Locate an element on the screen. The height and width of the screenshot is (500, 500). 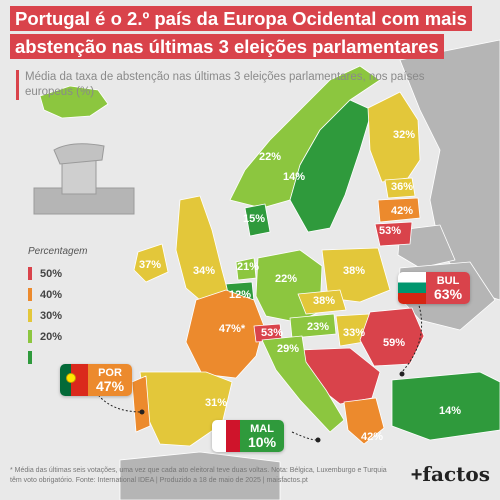
legend-item: 20% is located at coordinates (57, 336).